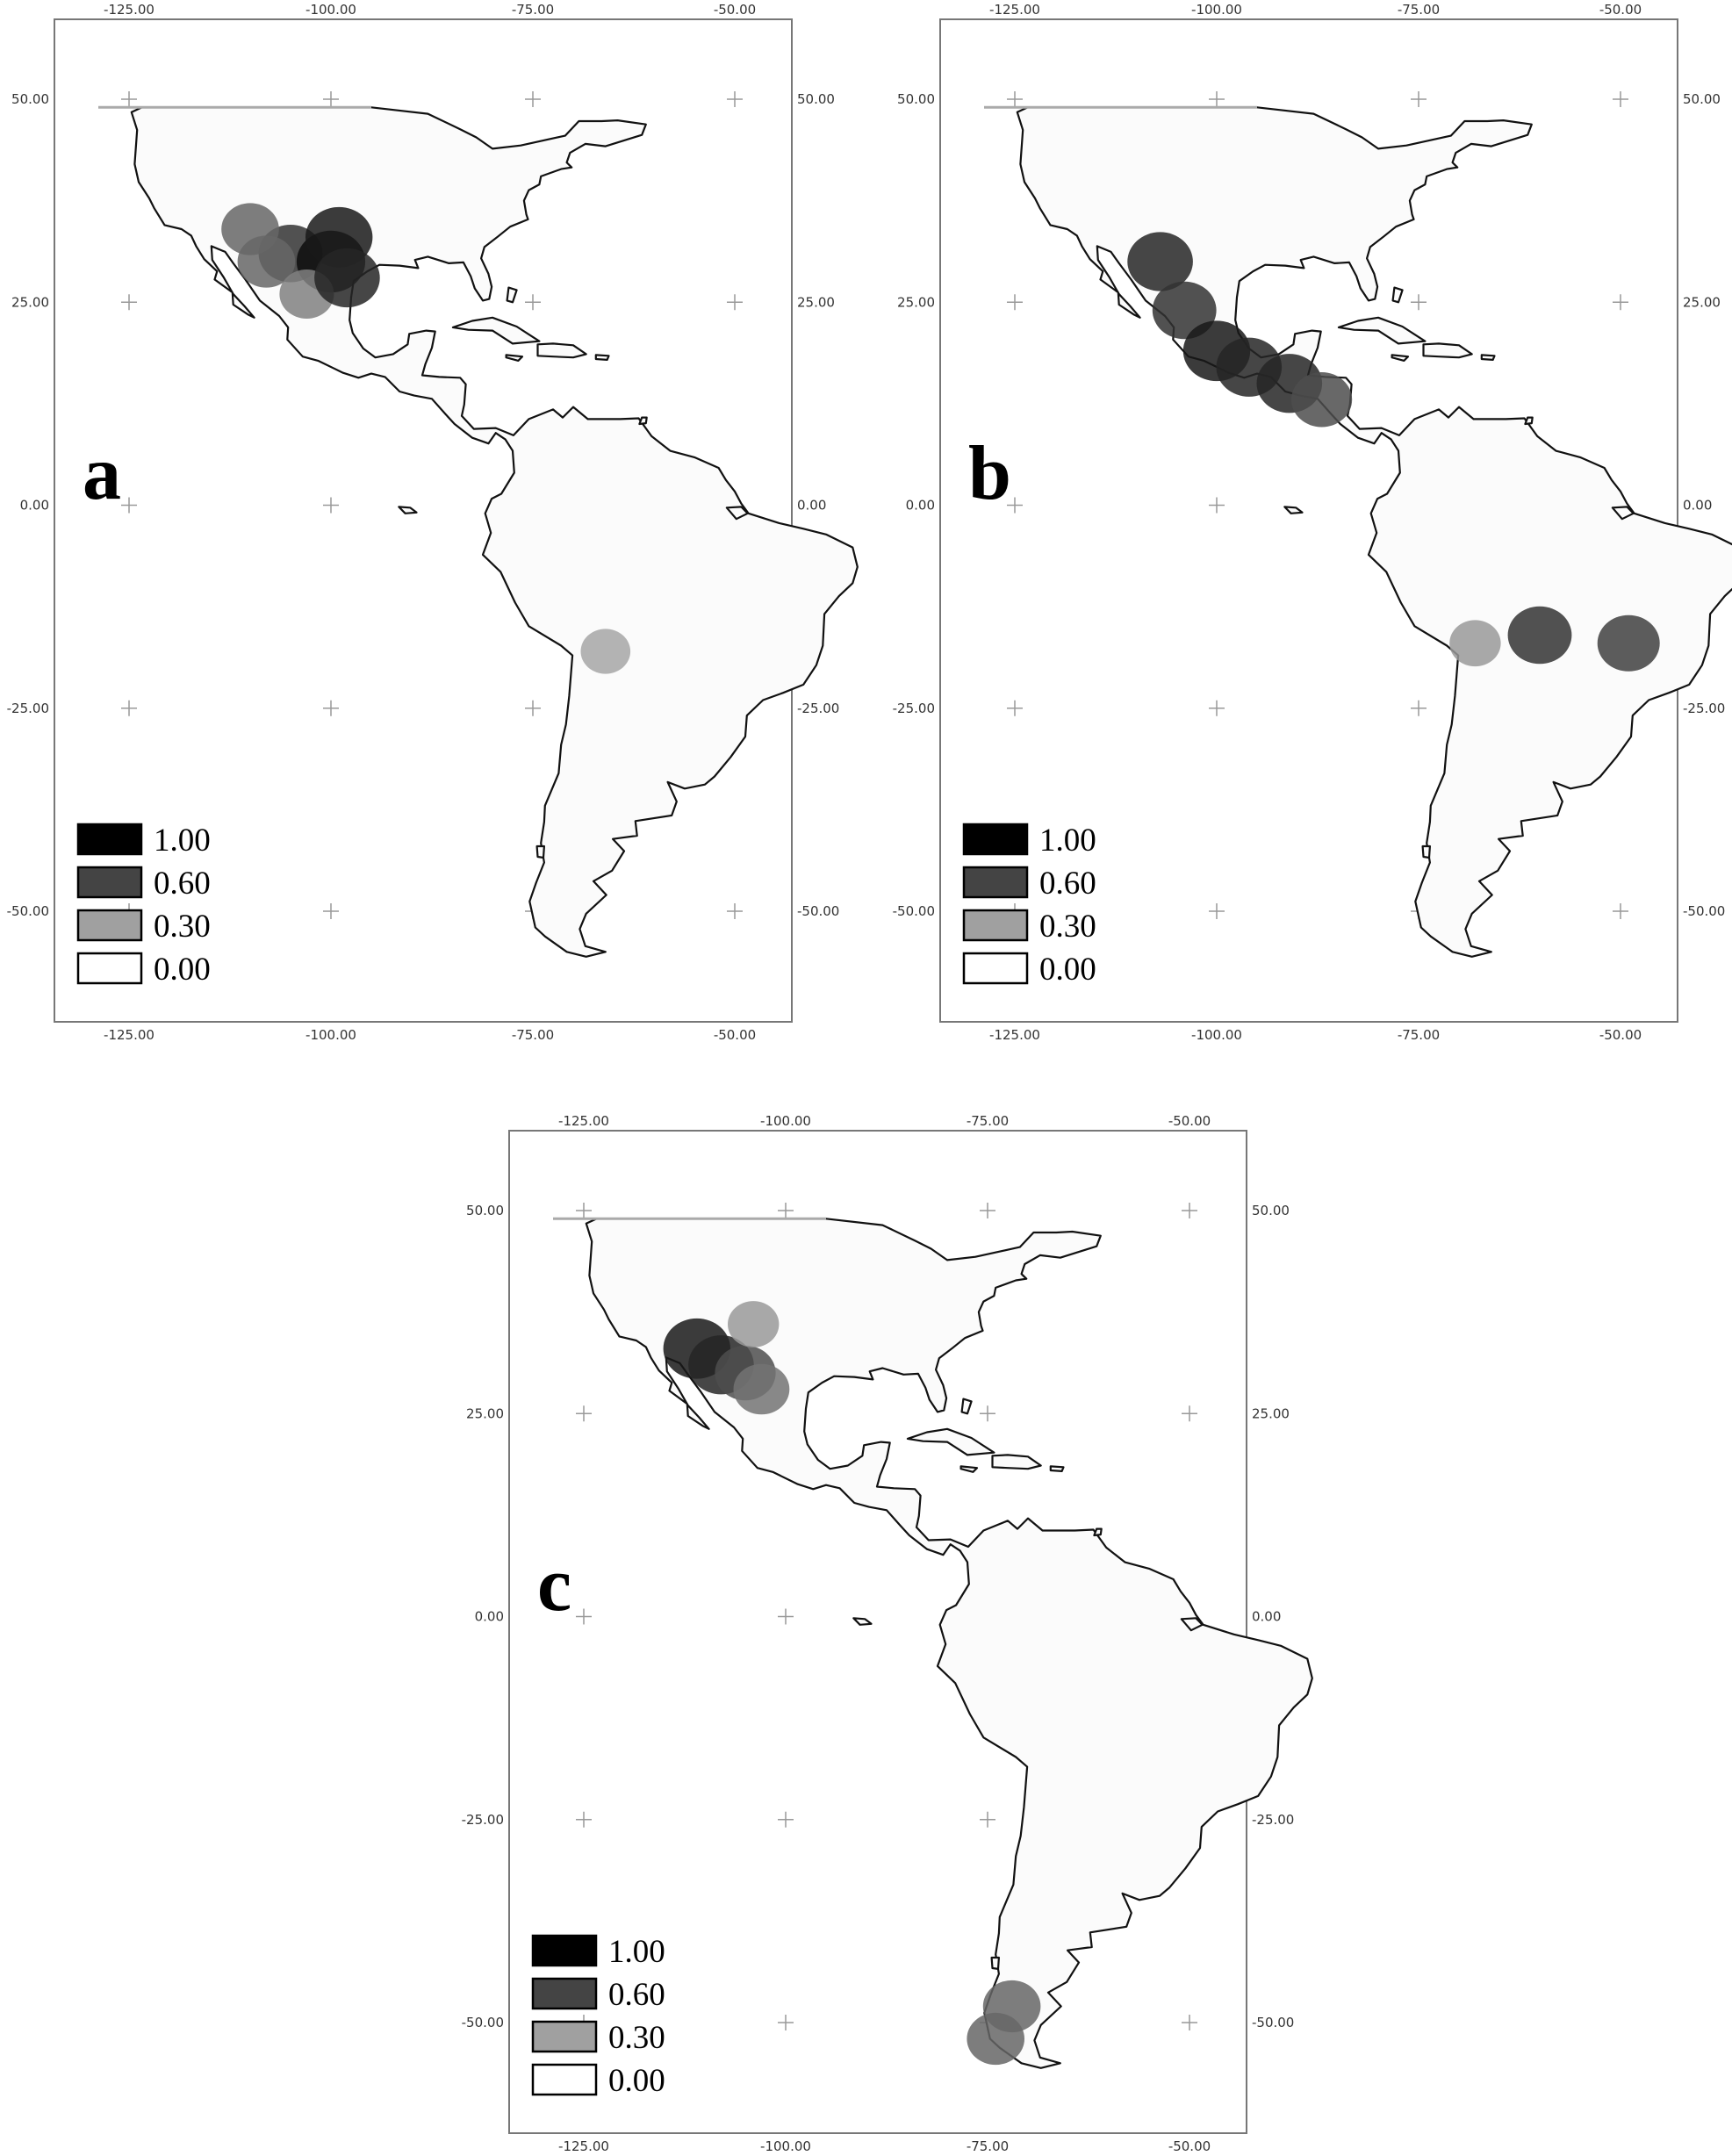 The height and width of the screenshot is (2156, 1732). Describe the element at coordinates (1620, 10) in the screenshot. I see `x-tick-label-top: -50.00` at that location.